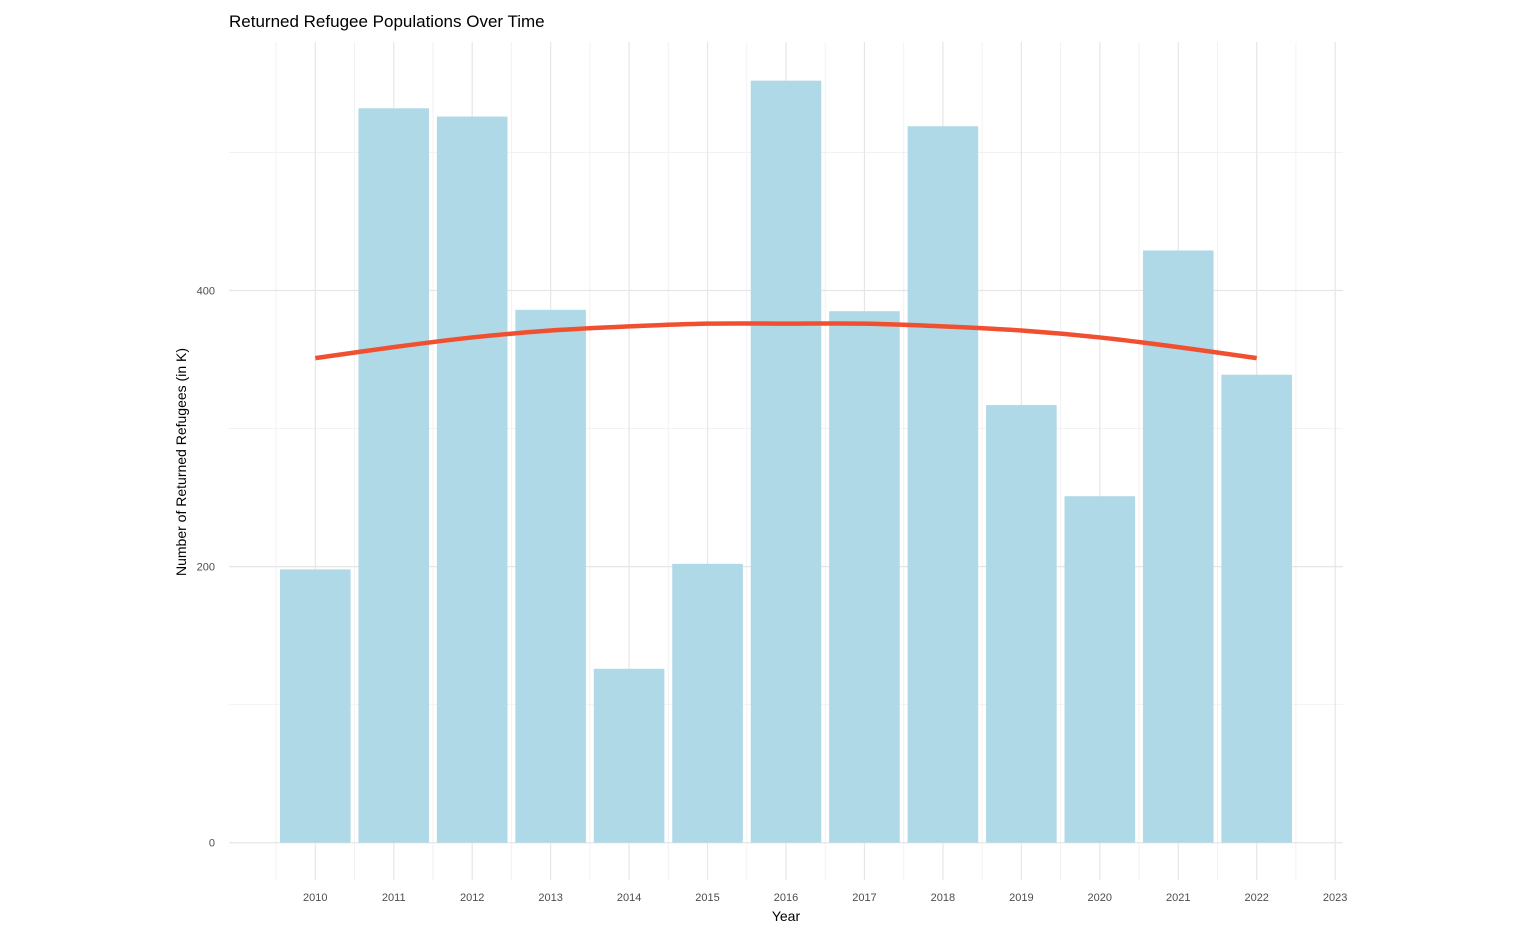 The image size is (1520, 939). What do you see at coordinates (394, 475) in the screenshot?
I see `bar-2011` at bounding box center [394, 475].